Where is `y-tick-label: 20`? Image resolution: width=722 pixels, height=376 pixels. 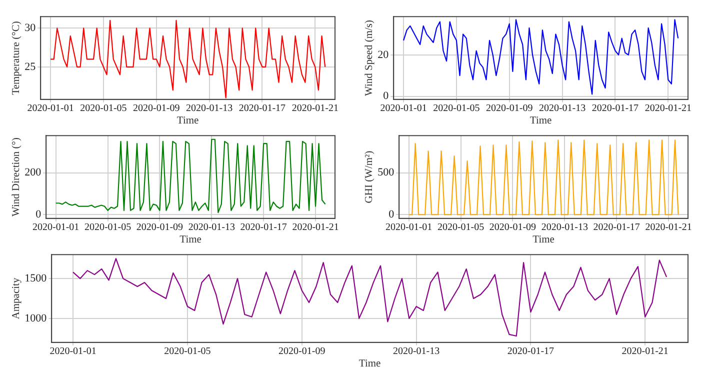 y-tick-label: 20 is located at coordinates (384, 54).